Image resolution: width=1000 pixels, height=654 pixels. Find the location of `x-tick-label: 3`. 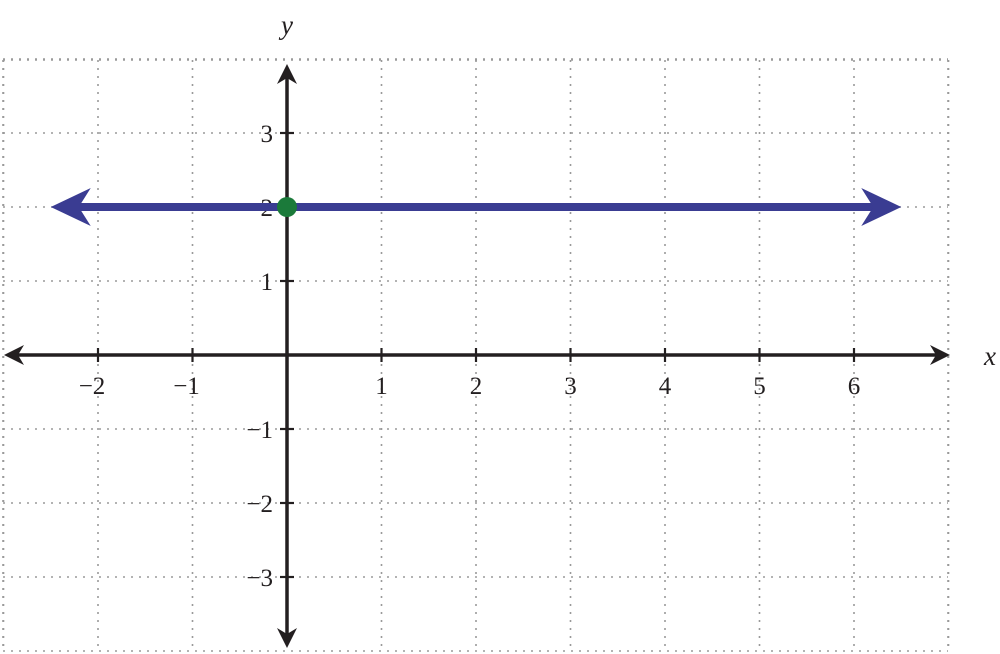

x-tick-label: 3 is located at coordinates (570, 386).